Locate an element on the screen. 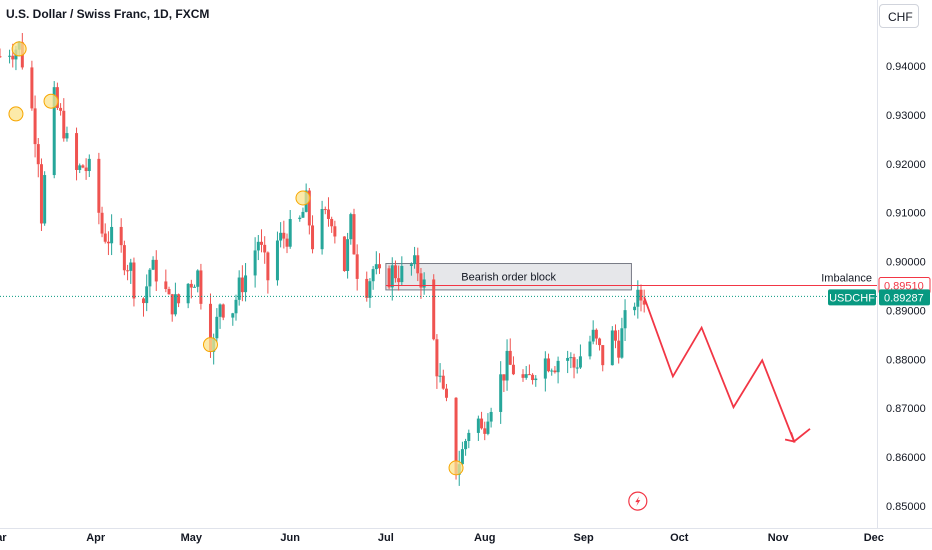 This screenshot has height=550, width=932. price-tick-label: 0.88000 is located at coordinates (906, 360).